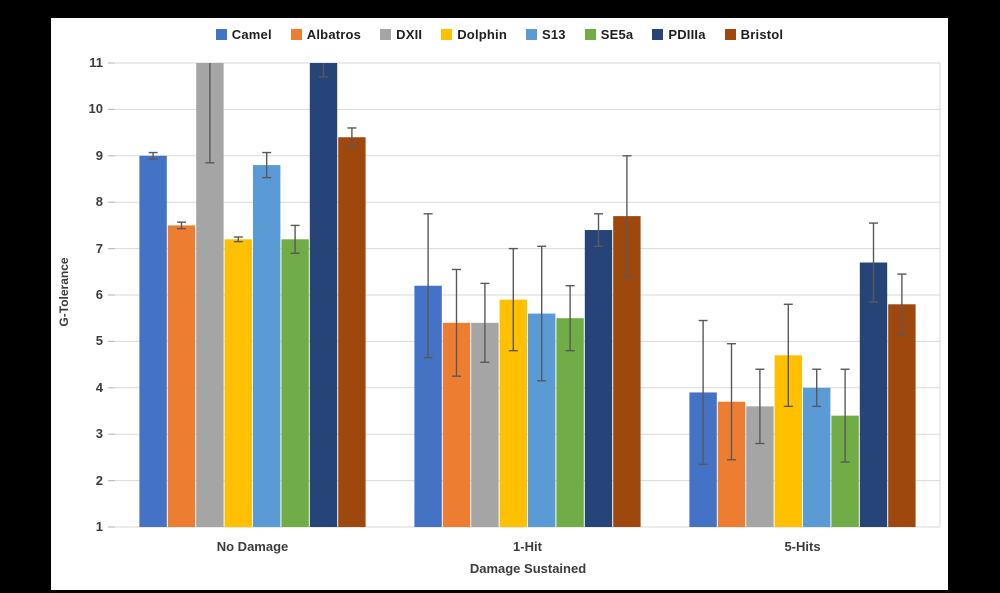  Describe the element at coordinates (323, 295) in the screenshot. I see `bar-PDIIIa-No Damage` at that location.